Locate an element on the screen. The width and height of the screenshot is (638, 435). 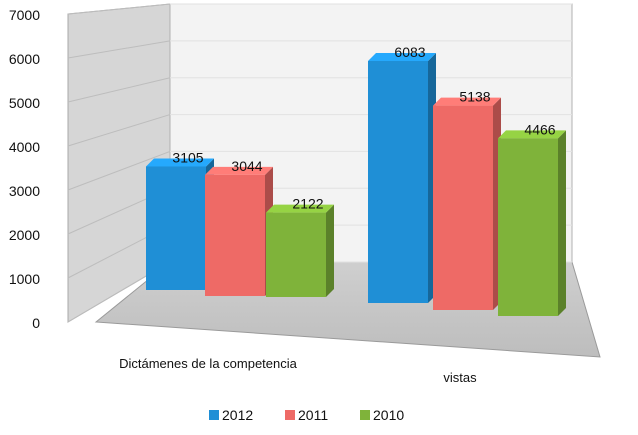
x-axis-labels: Dictámenes de la competencia vistas is located at coordinates (298, 370).